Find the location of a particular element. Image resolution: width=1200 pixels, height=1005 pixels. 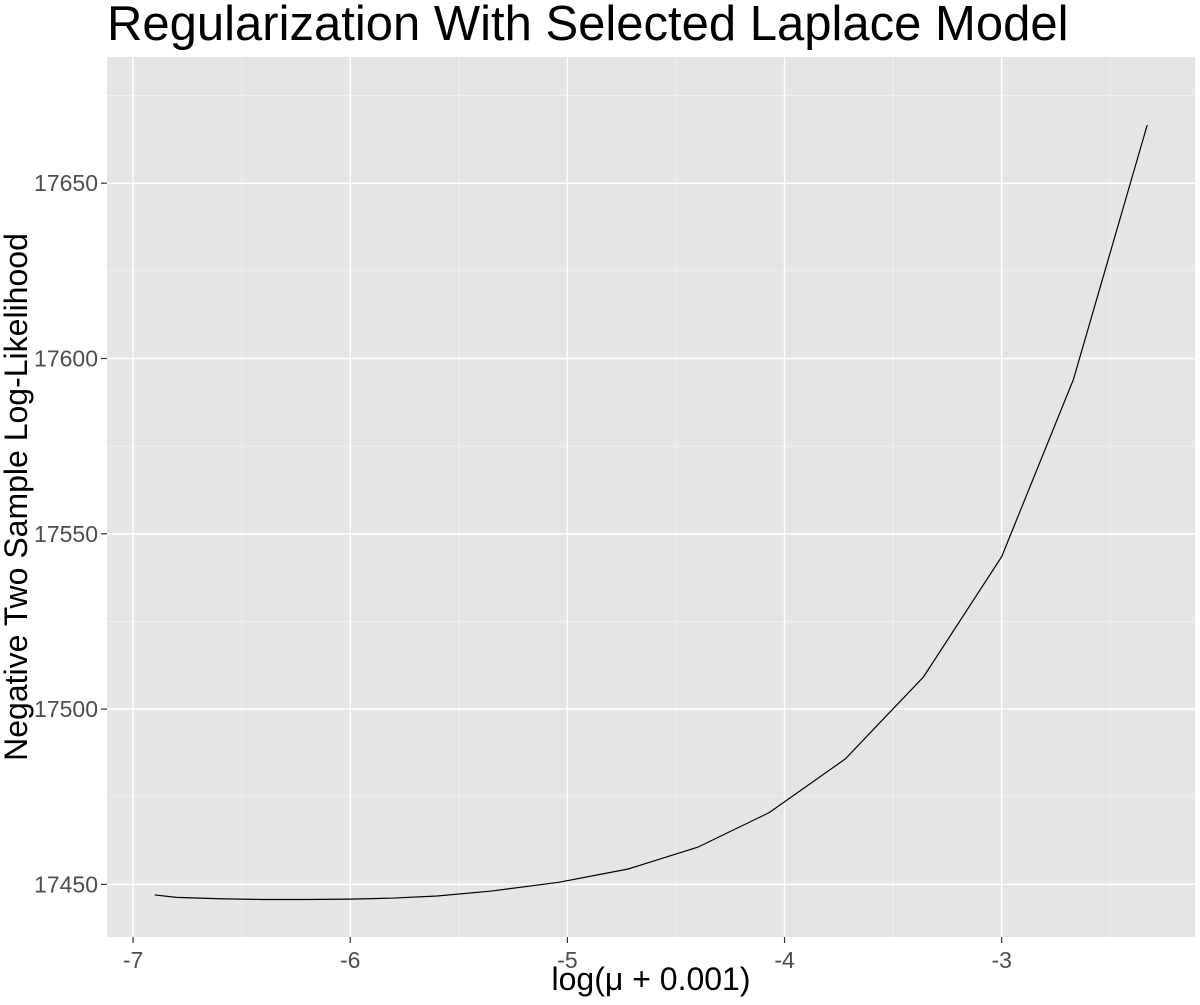

y-tick-label: 17600 is located at coordinates (66, 359).